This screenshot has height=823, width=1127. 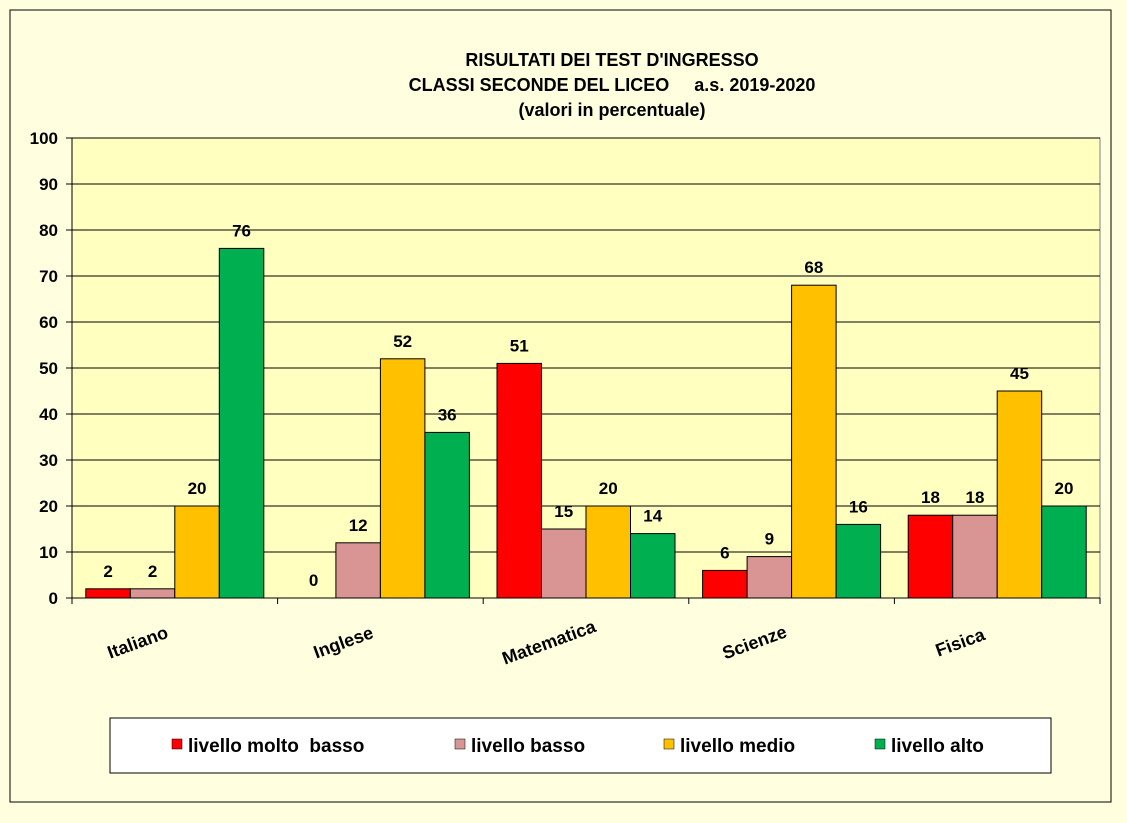 What do you see at coordinates (48, 322) in the screenshot?
I see `y-tick-label: 60` at bounding box center [48, 322].